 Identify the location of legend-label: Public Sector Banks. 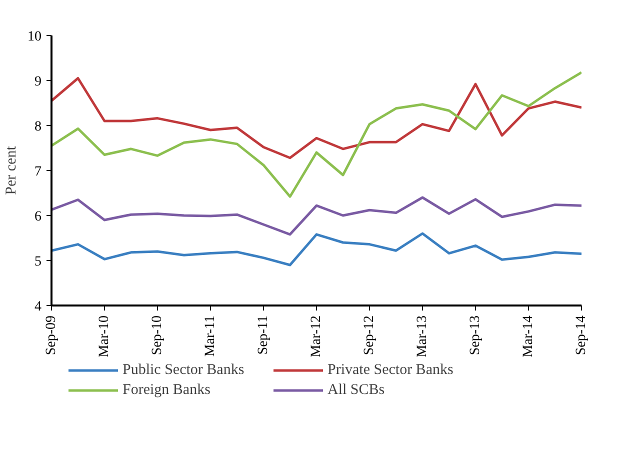
(184, 370).